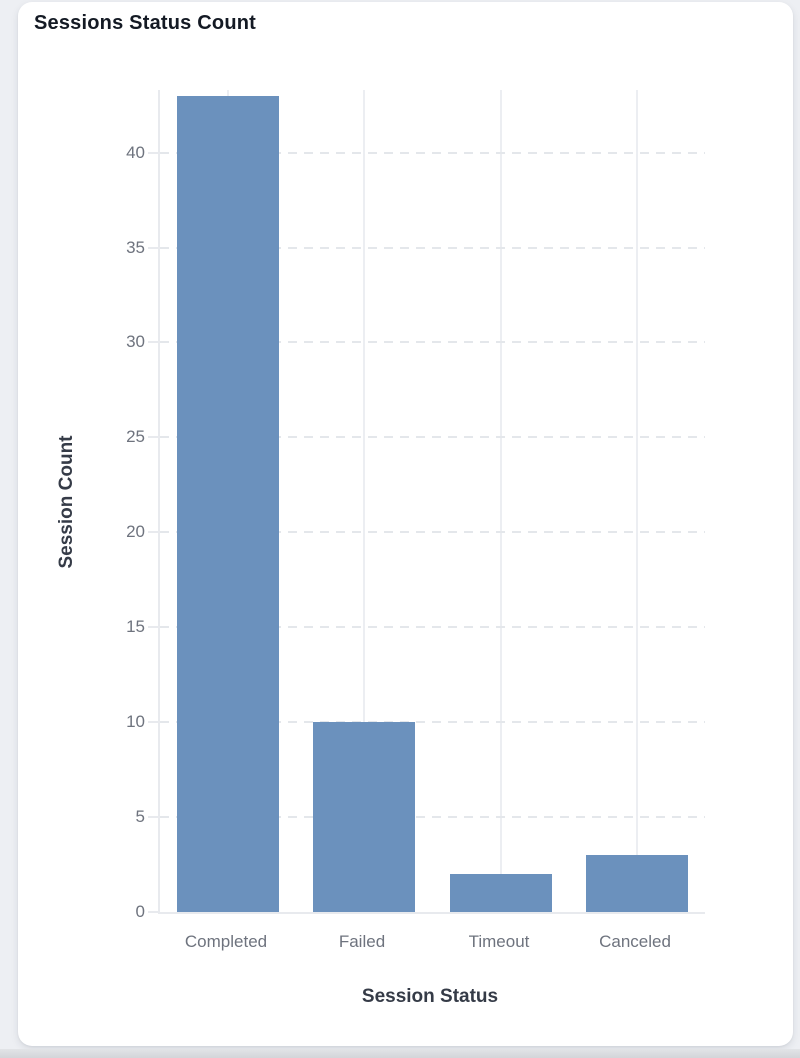 The height and width of the screenshot is (1058, 800). Describe the element at coordinates (140, 911) in the screenshot. I see `y-tick-label: 0` at that location.